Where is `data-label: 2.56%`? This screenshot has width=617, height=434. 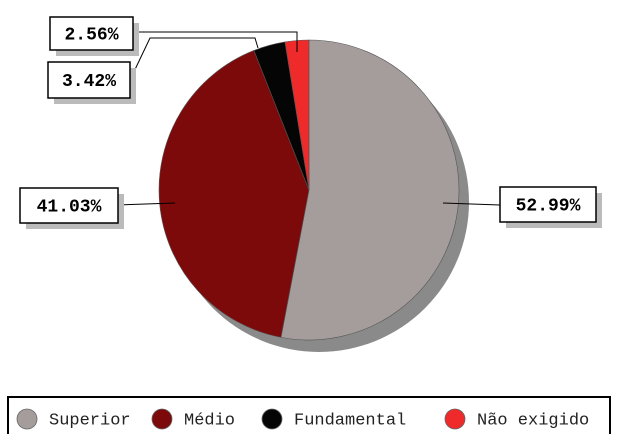 data-label: 2.56% is located at coordinates (91, 35).